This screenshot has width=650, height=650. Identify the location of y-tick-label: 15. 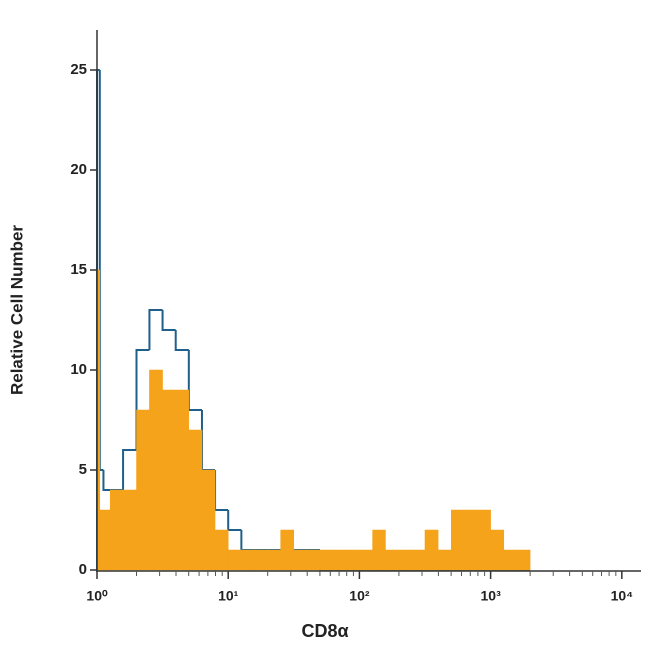
(78, 269).